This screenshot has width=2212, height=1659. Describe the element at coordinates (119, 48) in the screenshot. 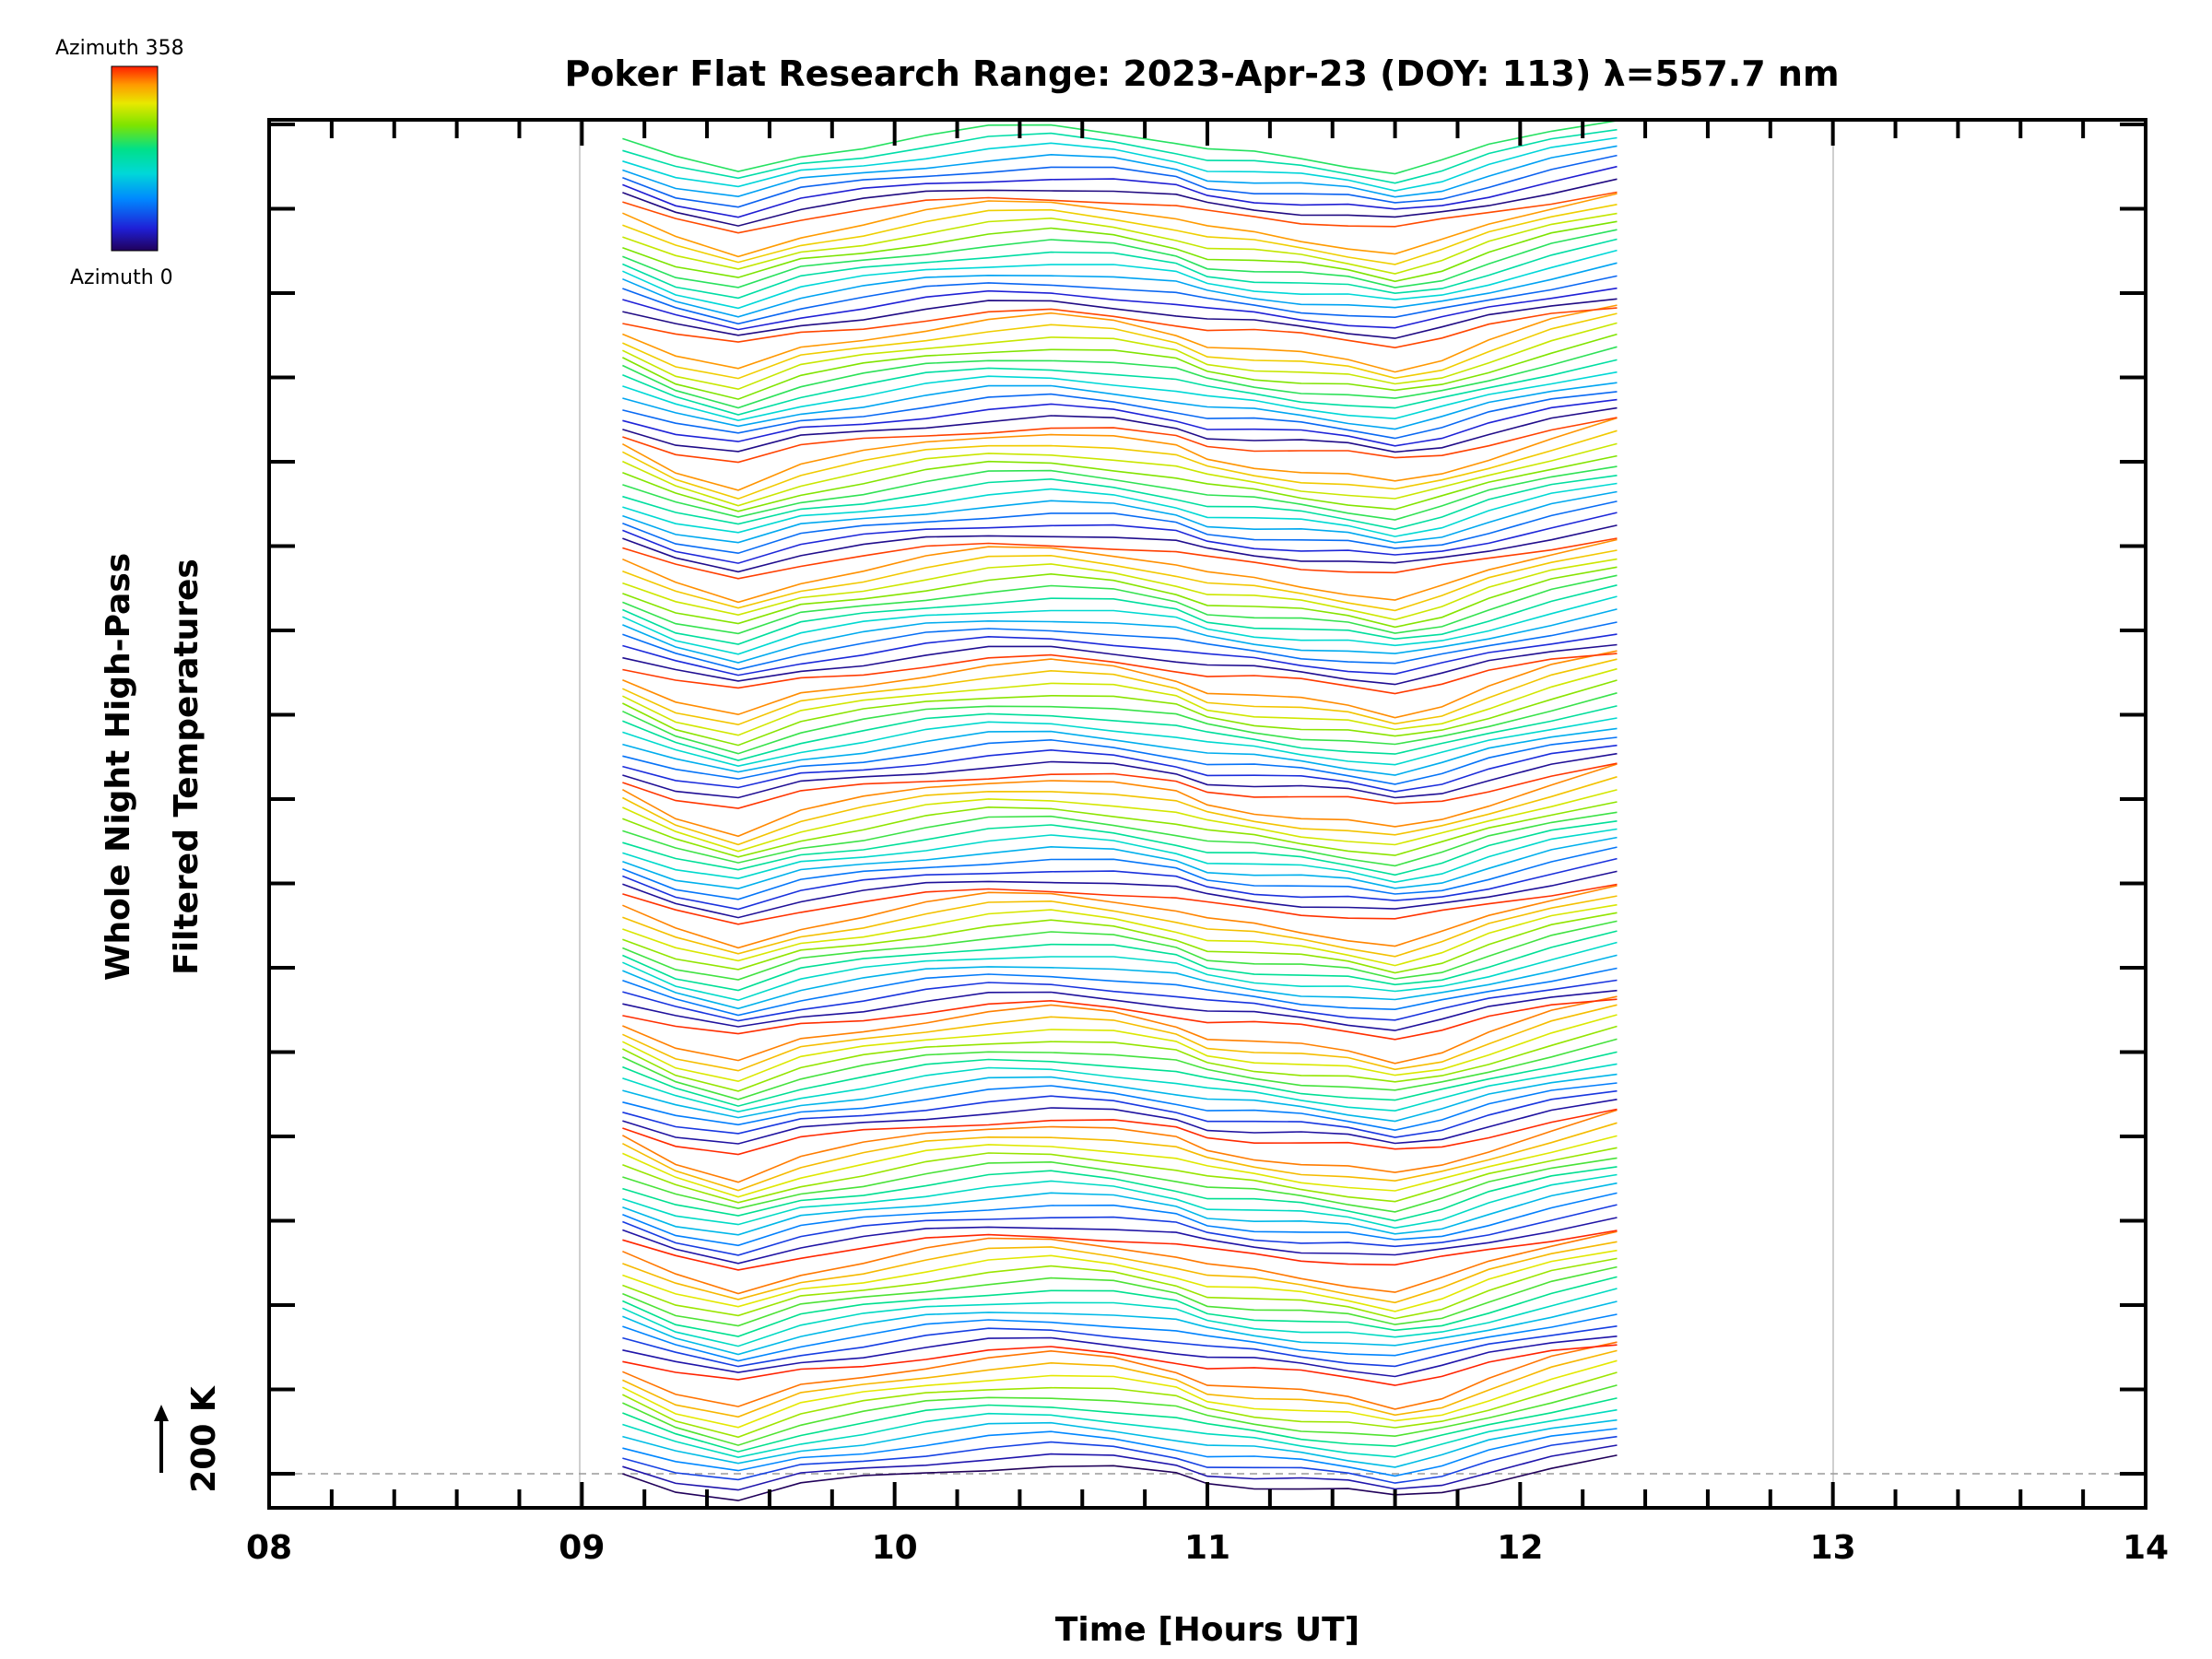

I see `colorbar-top-label: Azimuth 358` at that location.